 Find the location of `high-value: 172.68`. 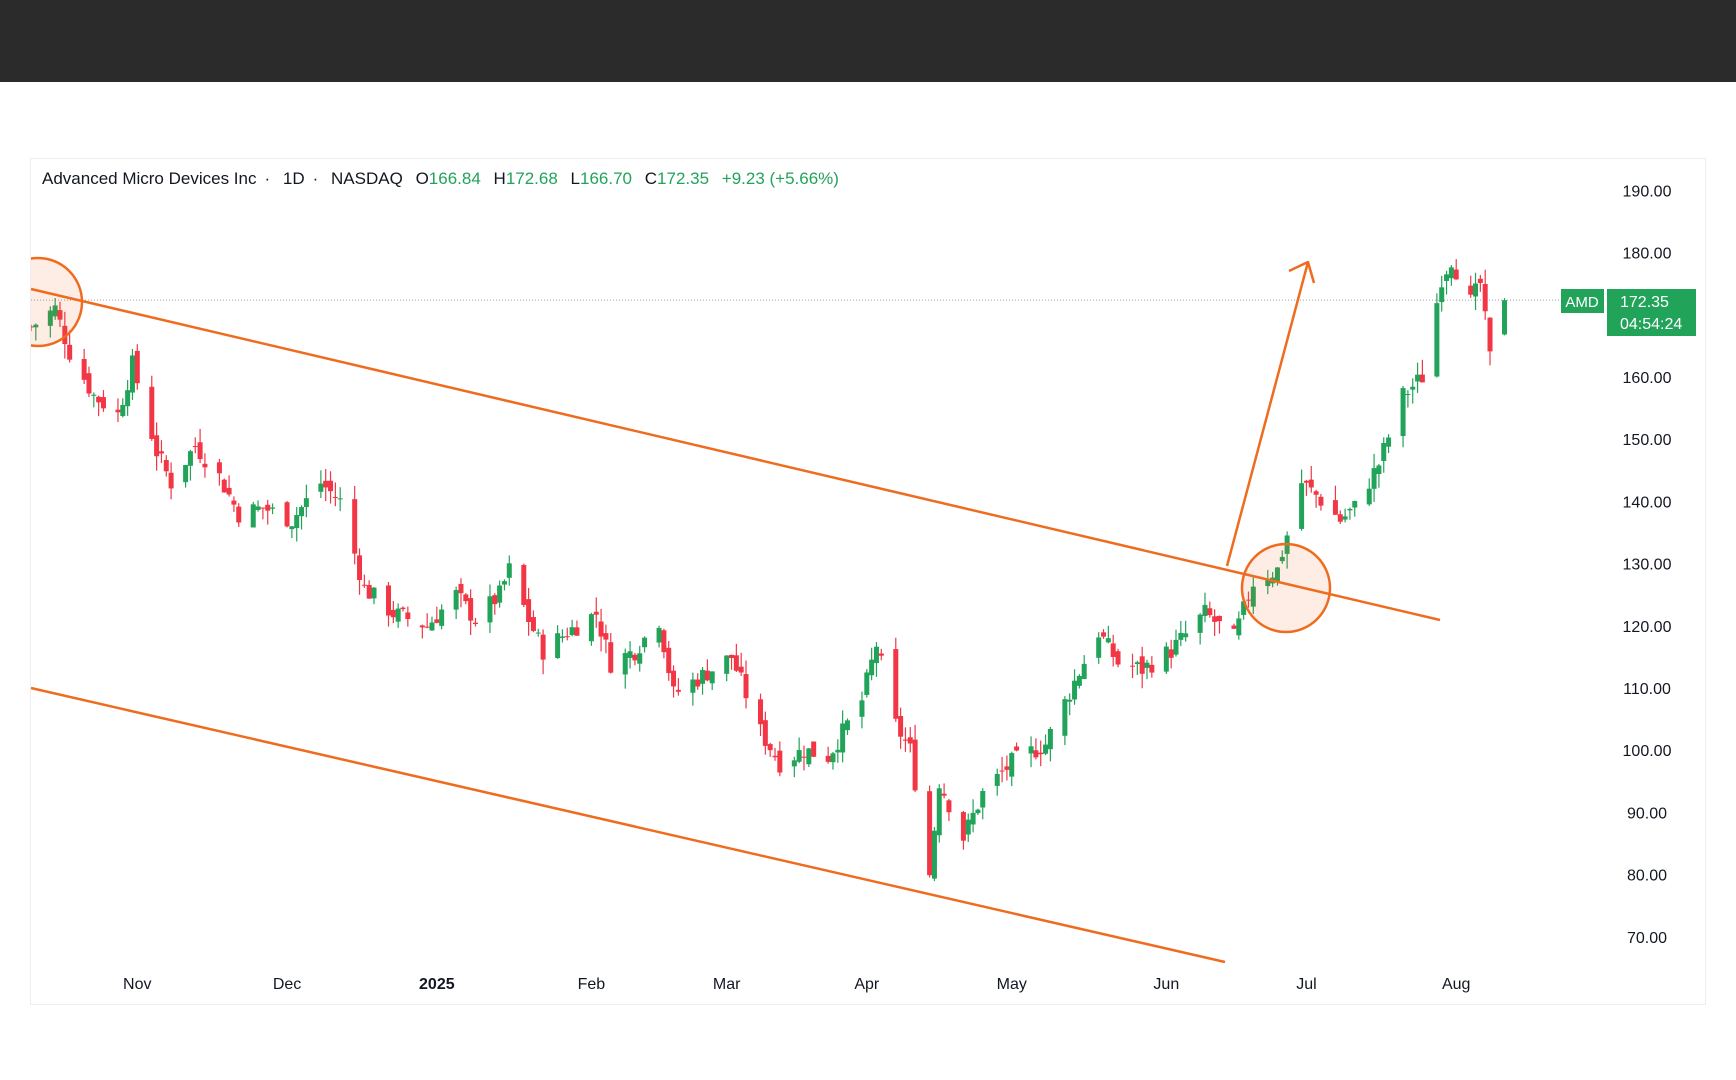

high-value: 172.68 is located at coordinates (531, 178).